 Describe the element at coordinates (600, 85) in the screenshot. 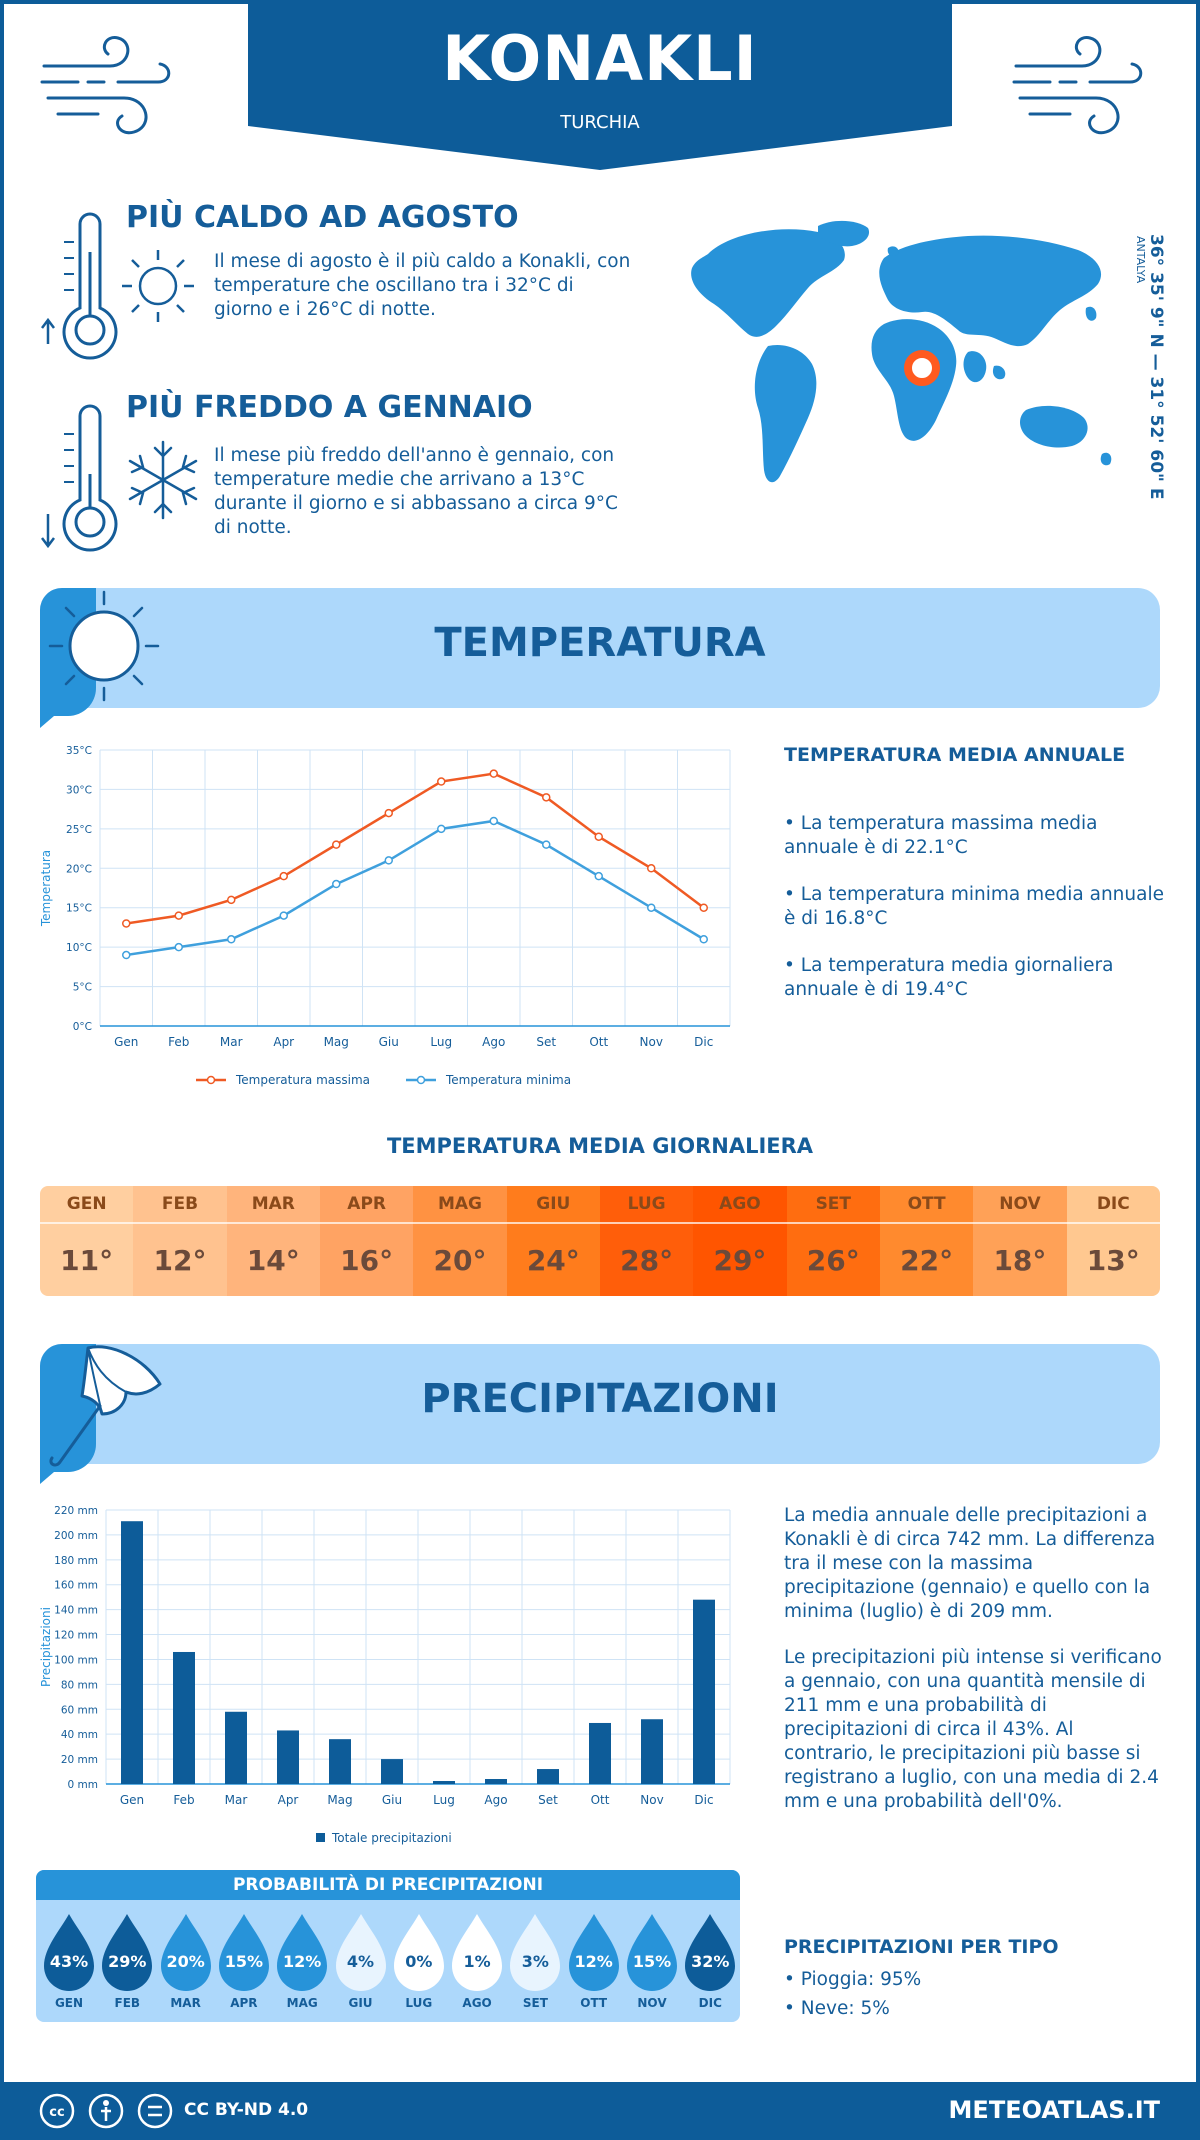

I see `header-banner` at that location.